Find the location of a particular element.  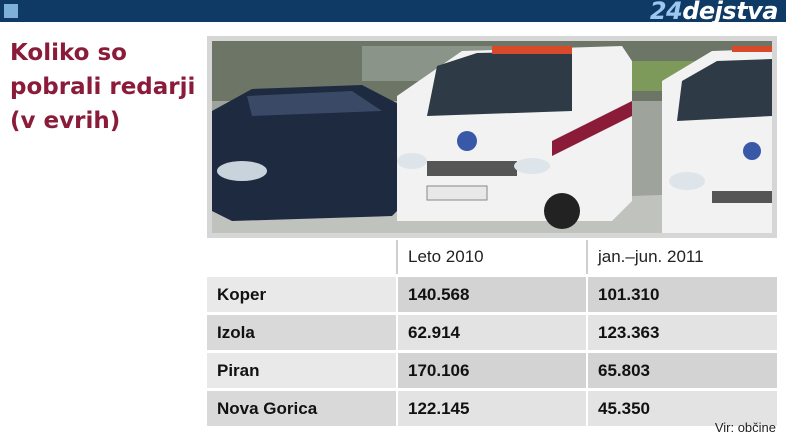

table-row: Koper 140.568 101.310 is located at coordinates (492, 294).